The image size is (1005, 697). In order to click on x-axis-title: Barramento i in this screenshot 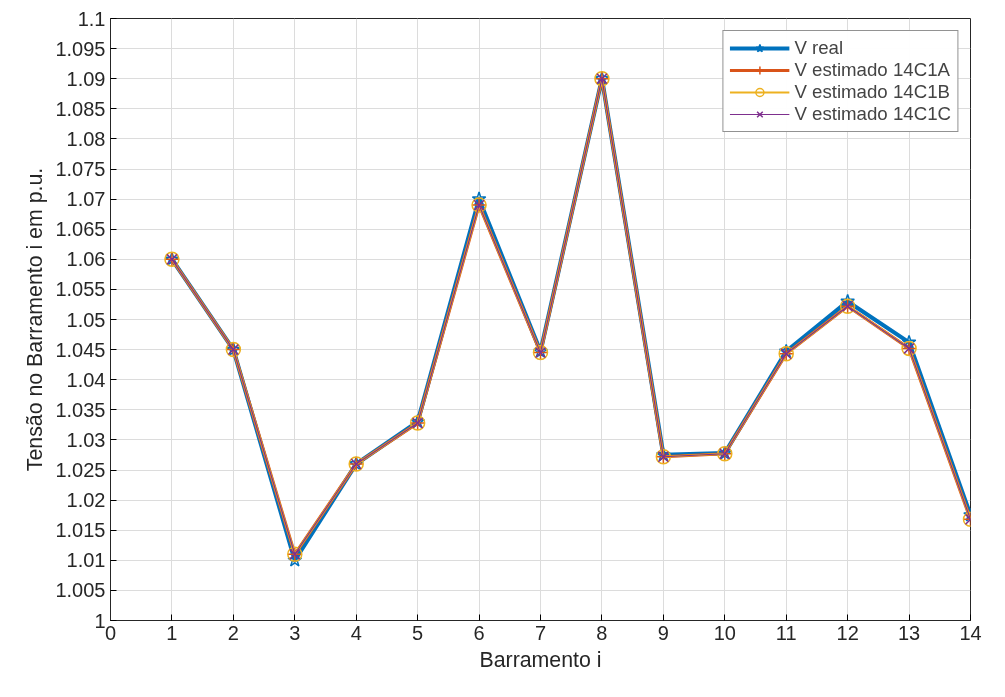, I will do `click(540, 659)`.